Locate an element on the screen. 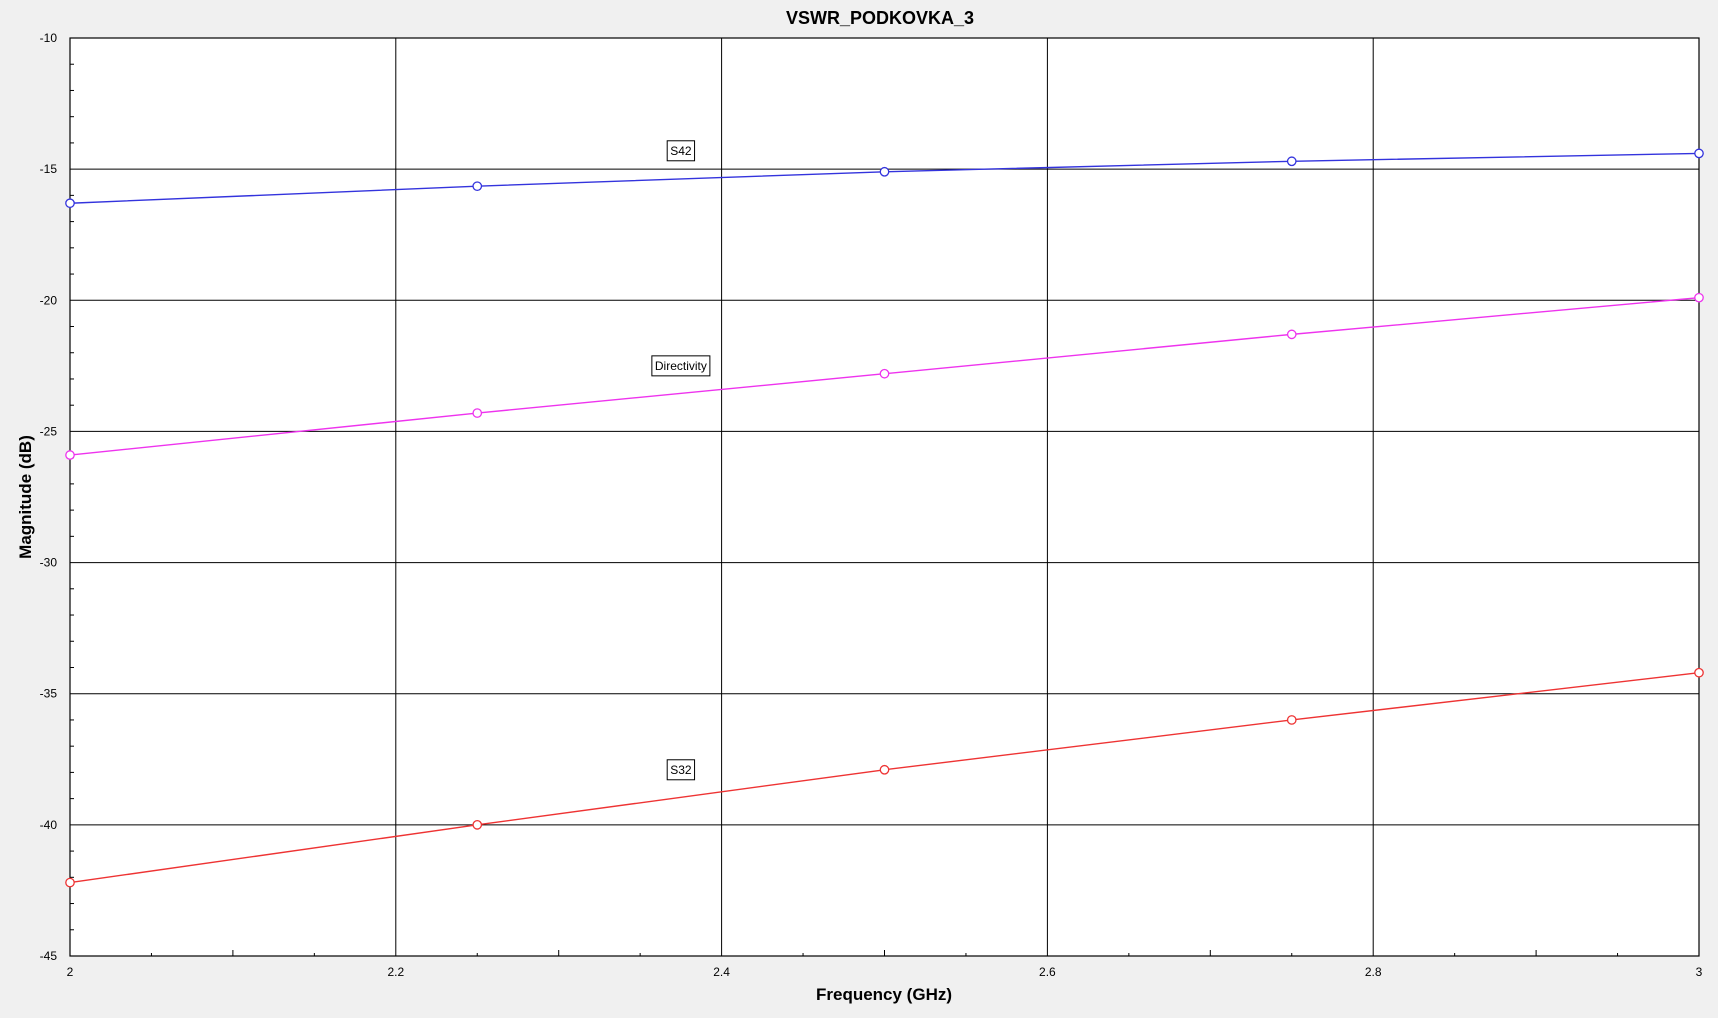 The height and width of the screenshot is (1018, 1718). y-tick-label: -35 is located at coordinates (49, 694).